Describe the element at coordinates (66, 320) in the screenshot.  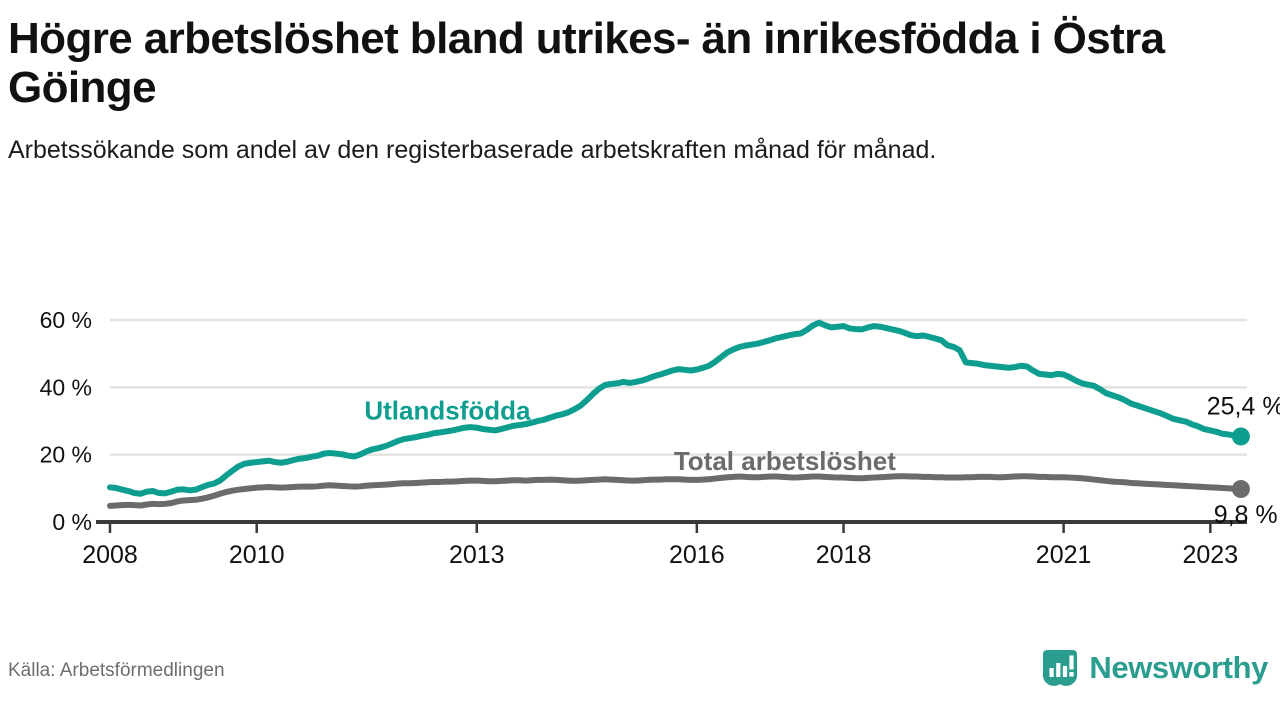
I see `y-axis-tick-label: 60 %` at that location.